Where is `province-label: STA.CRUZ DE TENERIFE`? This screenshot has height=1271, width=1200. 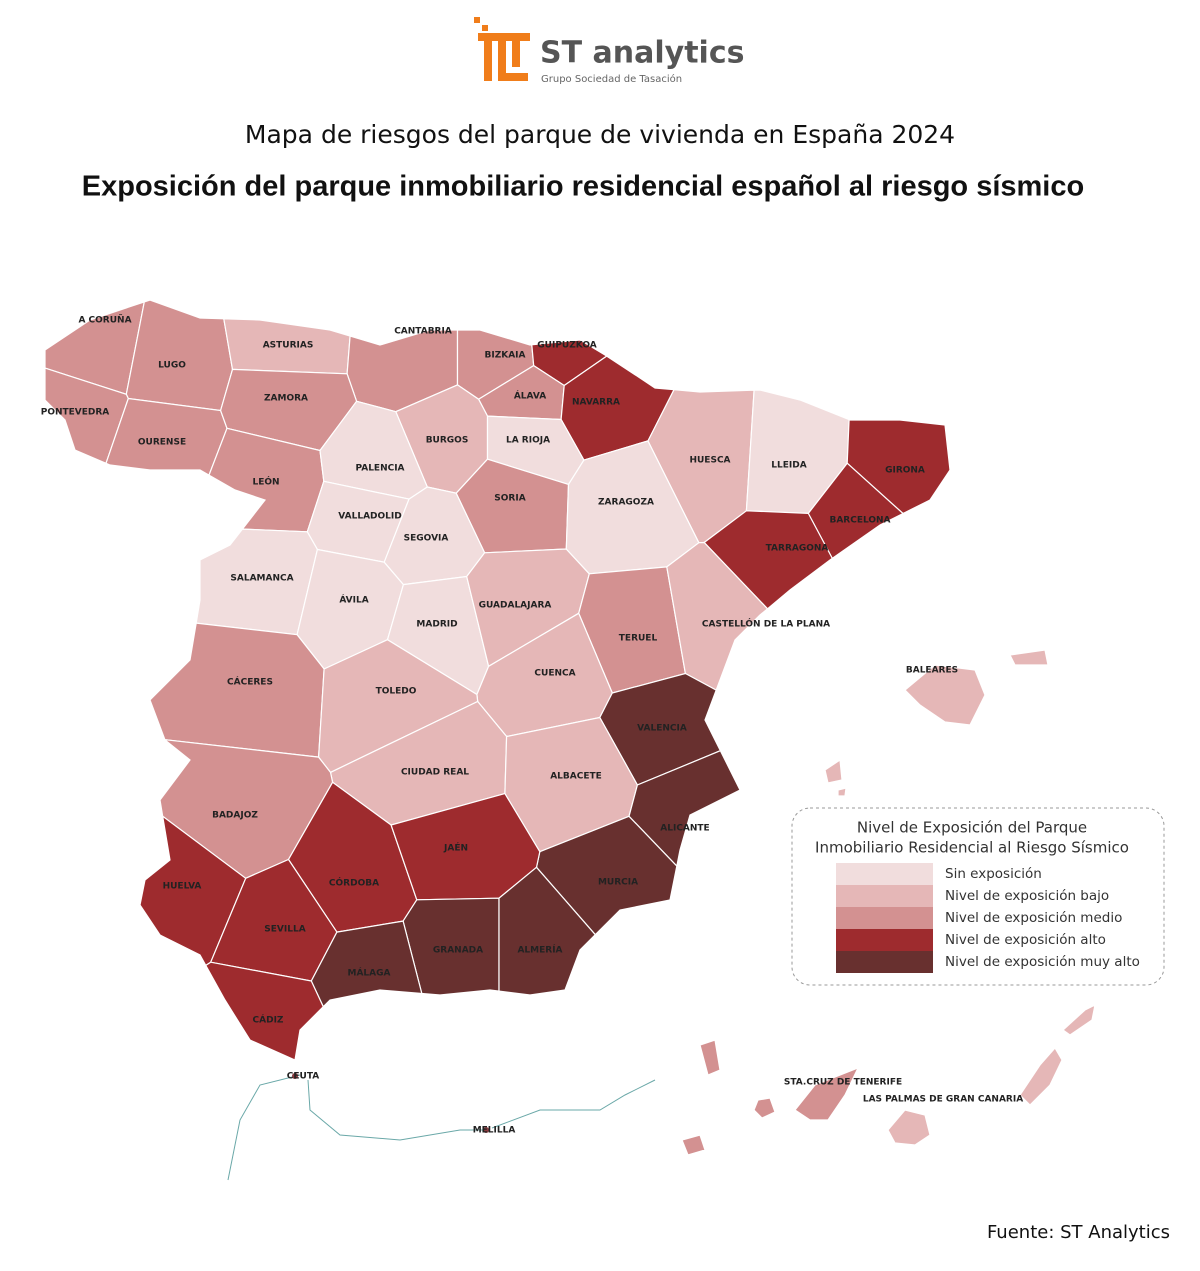 province-label: STA.CRUZ DE TENERIFE is located at coordinates (843, 1083).